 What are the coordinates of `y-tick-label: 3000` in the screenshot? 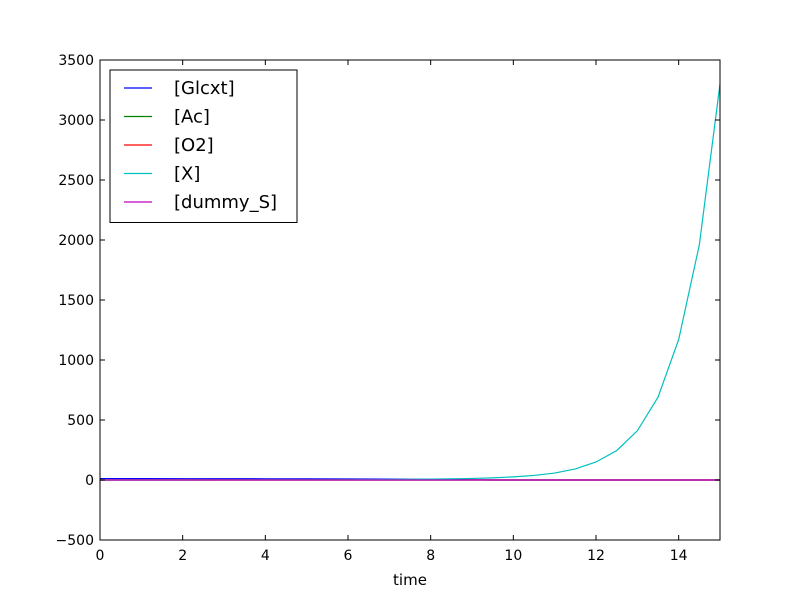 It's located at (76, 121).